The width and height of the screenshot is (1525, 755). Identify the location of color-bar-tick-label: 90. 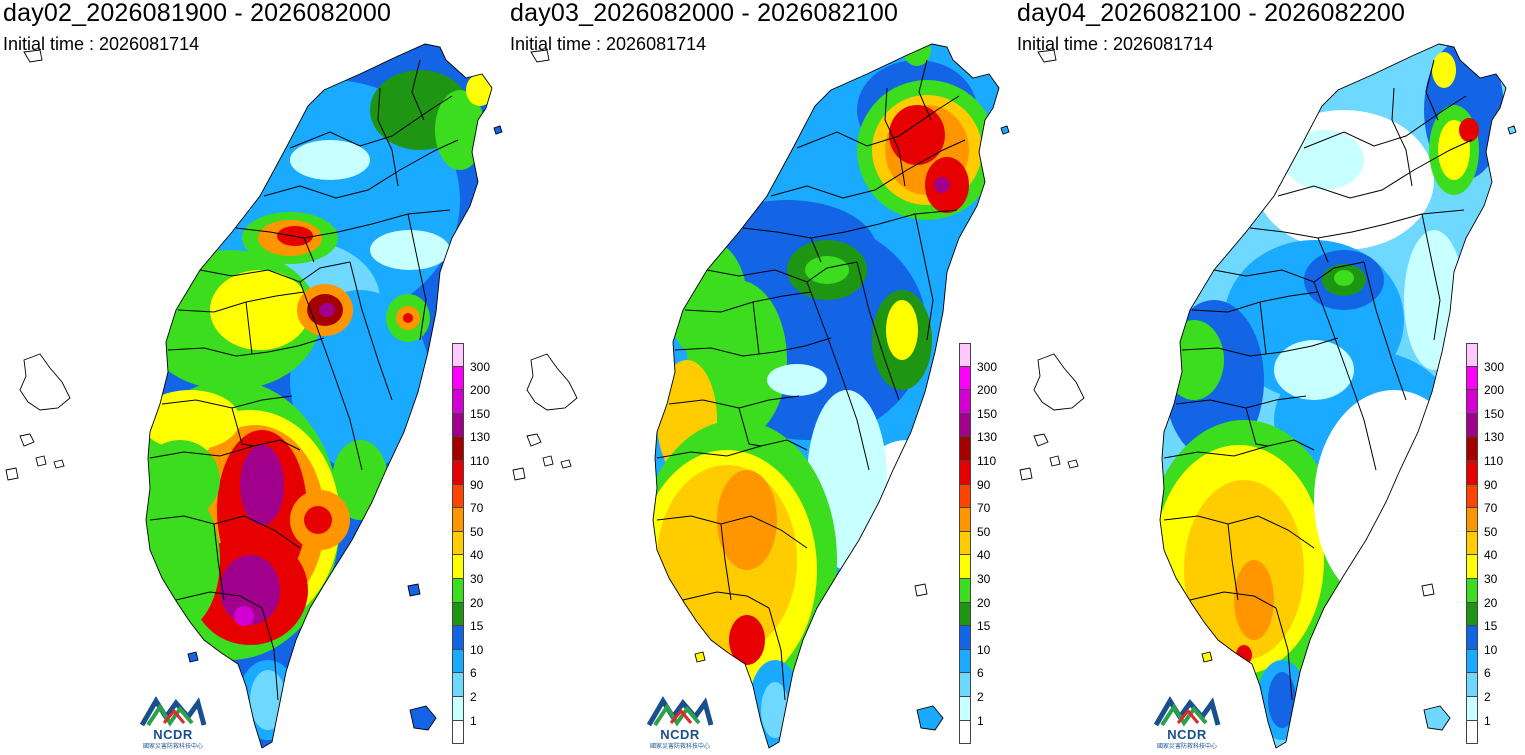
(1491, 484).